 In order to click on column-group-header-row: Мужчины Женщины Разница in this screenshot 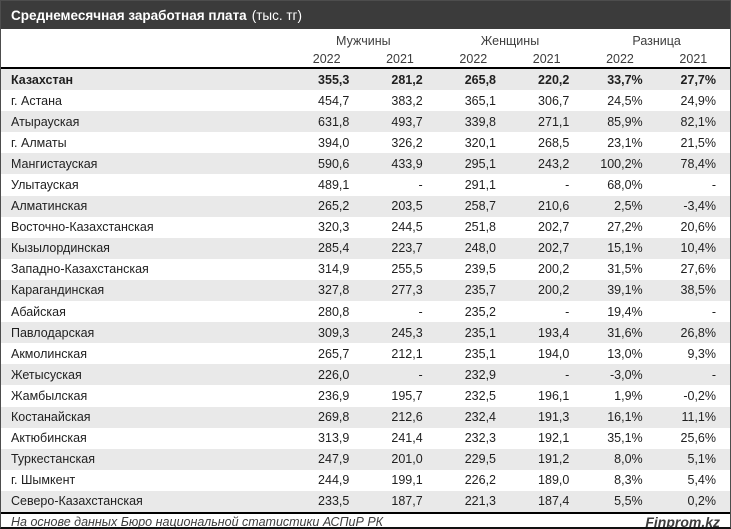, I will do `click(365, 40)`.